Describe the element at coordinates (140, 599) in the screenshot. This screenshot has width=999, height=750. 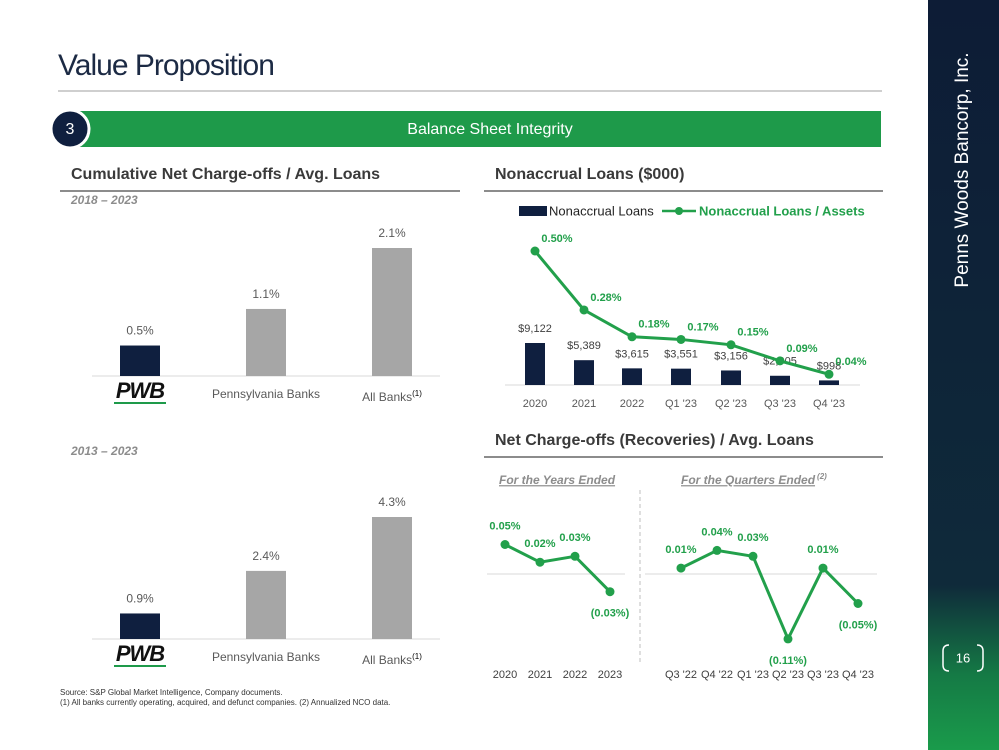
I see `value-label: 0.9%` at that location.